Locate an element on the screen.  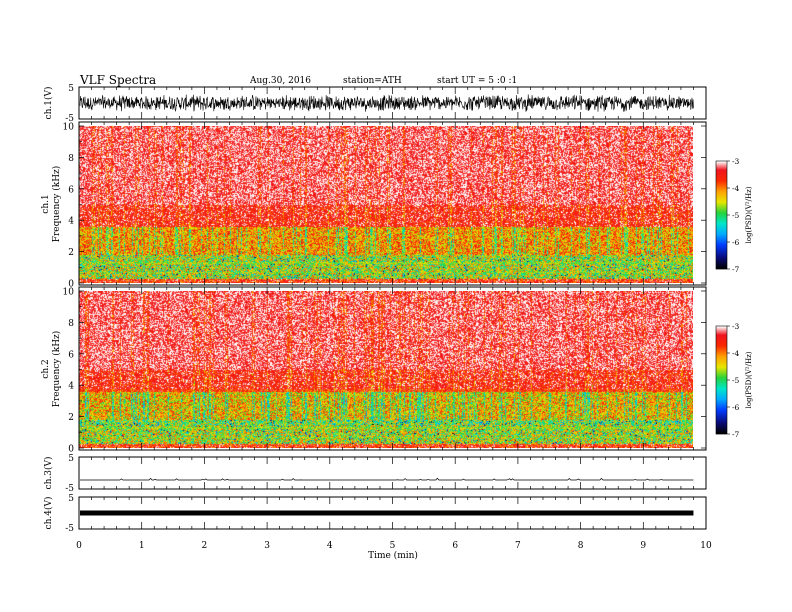
ch3-waveform-panel: 5 -5 ch.3(V) is located at coordinates (375, 474).